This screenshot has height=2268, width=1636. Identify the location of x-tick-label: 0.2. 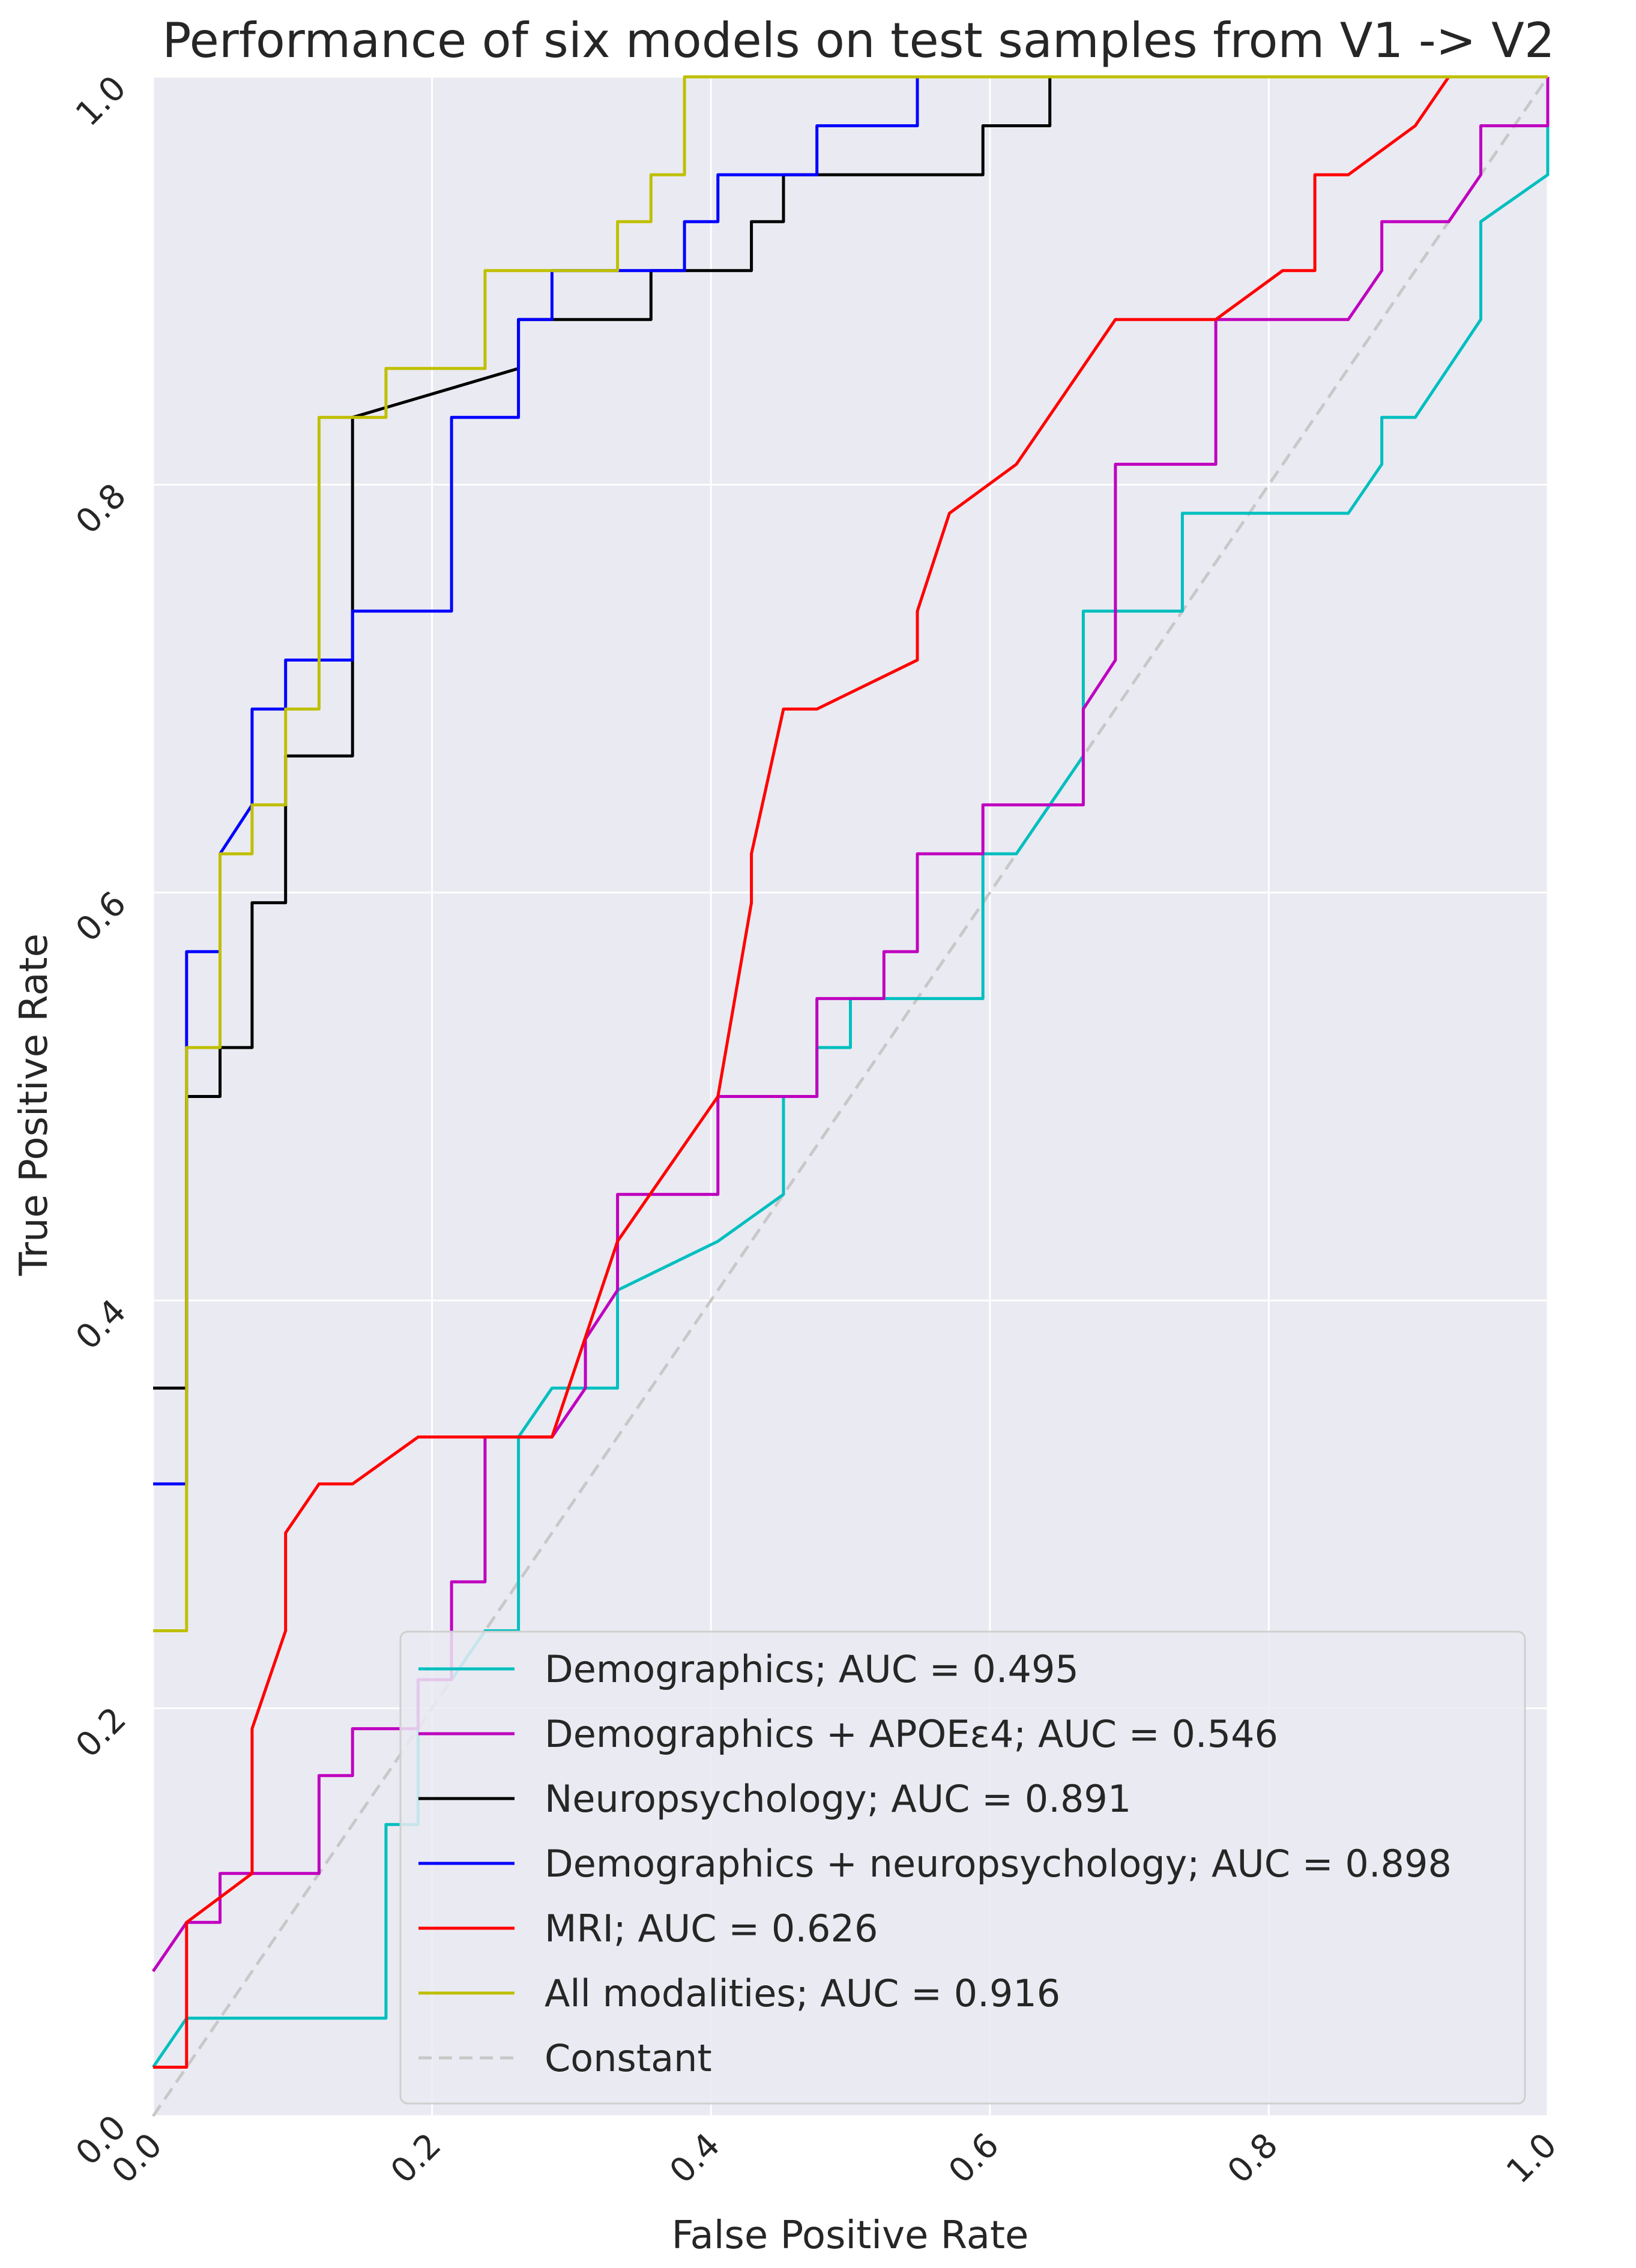
(416, 2159).